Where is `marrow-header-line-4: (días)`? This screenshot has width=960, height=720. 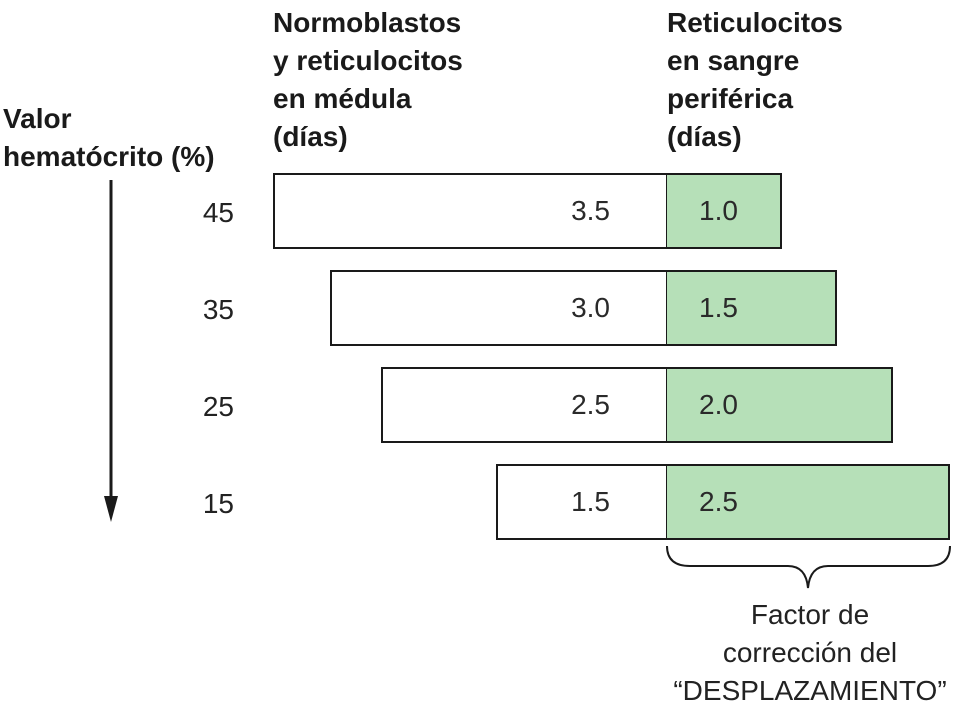 marrow-header-line-4: (días) is located at coordinates (310, 136).